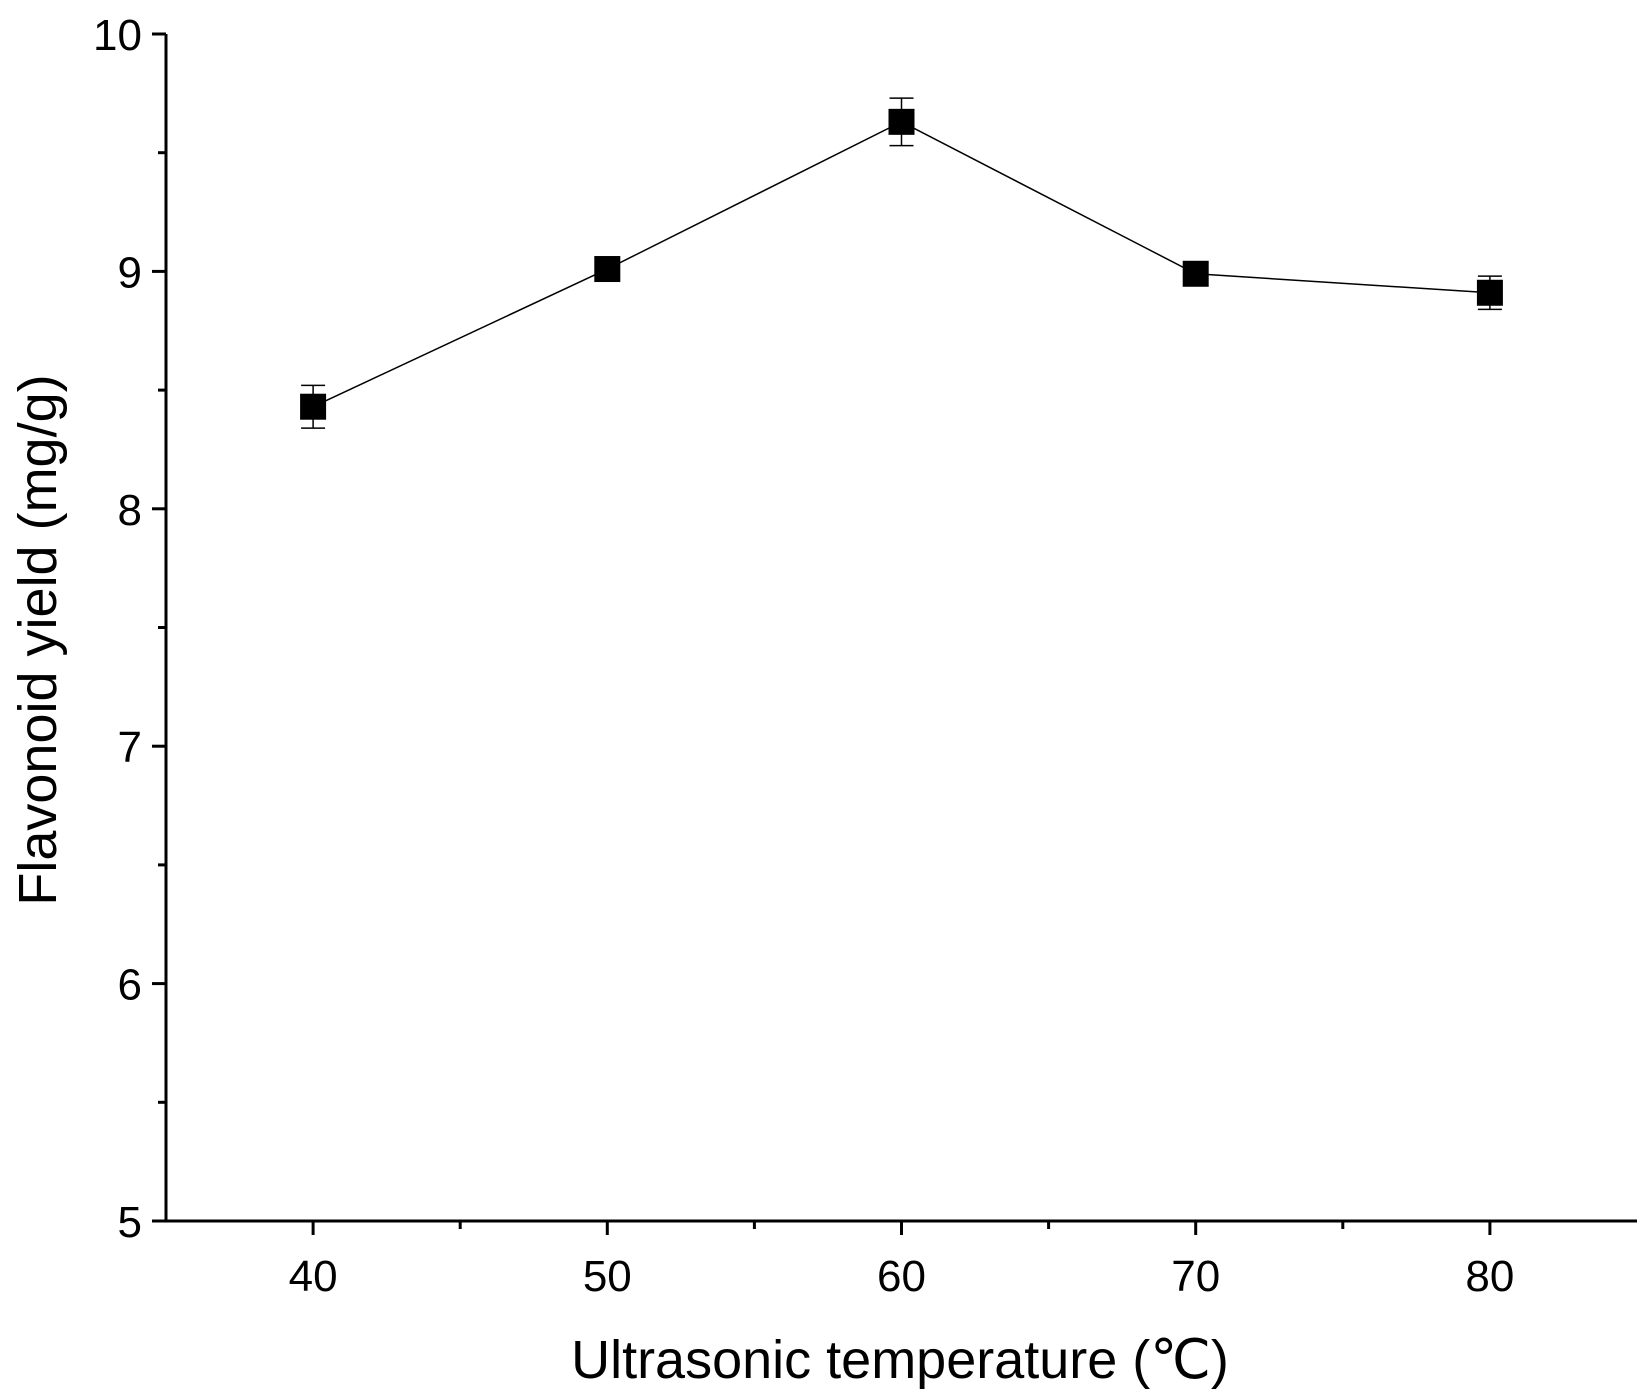 The height and width of the screenshot is (1400, 1644). What do you see at coordinates (607, 1276) in the screenshot?
I see `x-tick-label: 50` at bounding box center [607, 1276].